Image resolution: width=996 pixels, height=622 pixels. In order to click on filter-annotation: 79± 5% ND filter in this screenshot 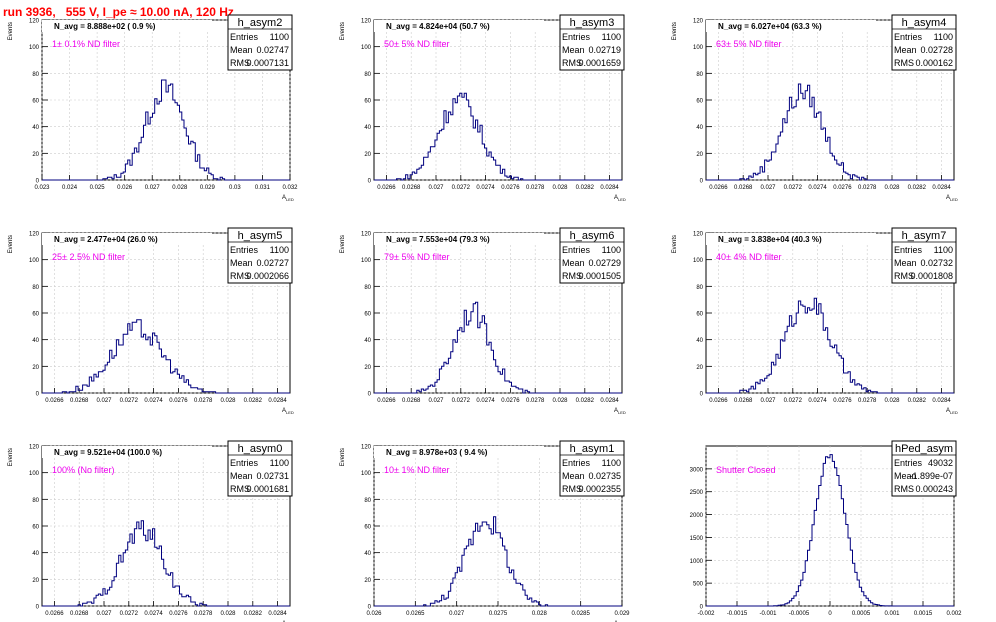, I will do `click(416, 257)`.